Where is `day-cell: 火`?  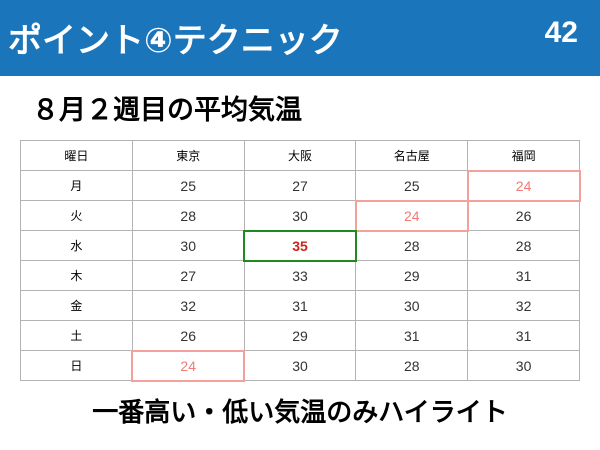 day-cell: 火 is located at coordinates (76, 215).